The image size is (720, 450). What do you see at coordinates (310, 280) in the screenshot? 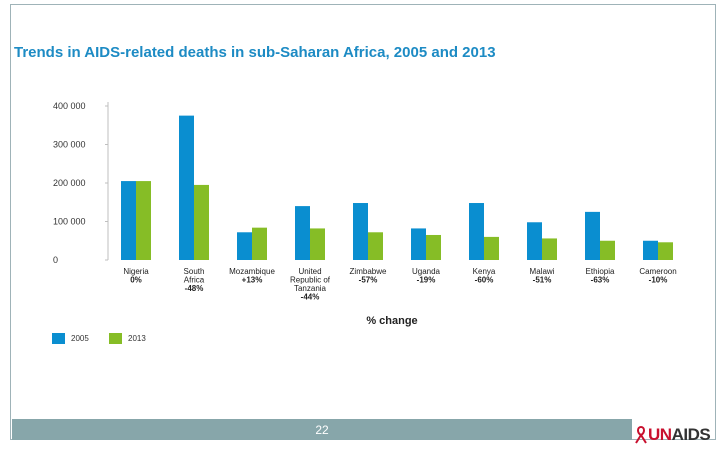
I see `category-label: Republic of` at bounding box center [310, 280].